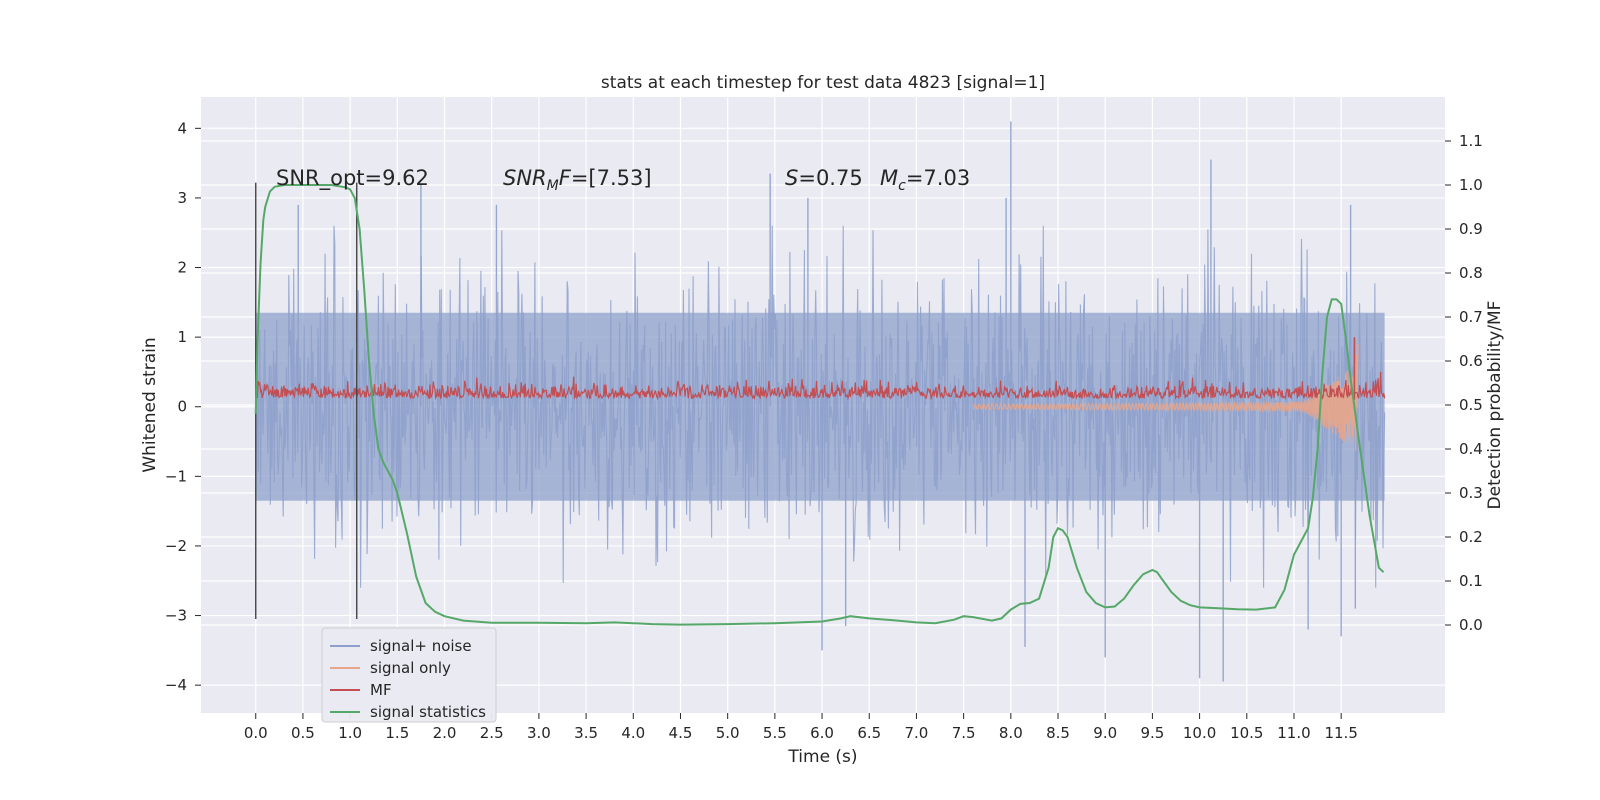 The height and width of the screenshot is (800, 1600). I want to click on y2-tick-label: 1.1, so click(1471, 141).